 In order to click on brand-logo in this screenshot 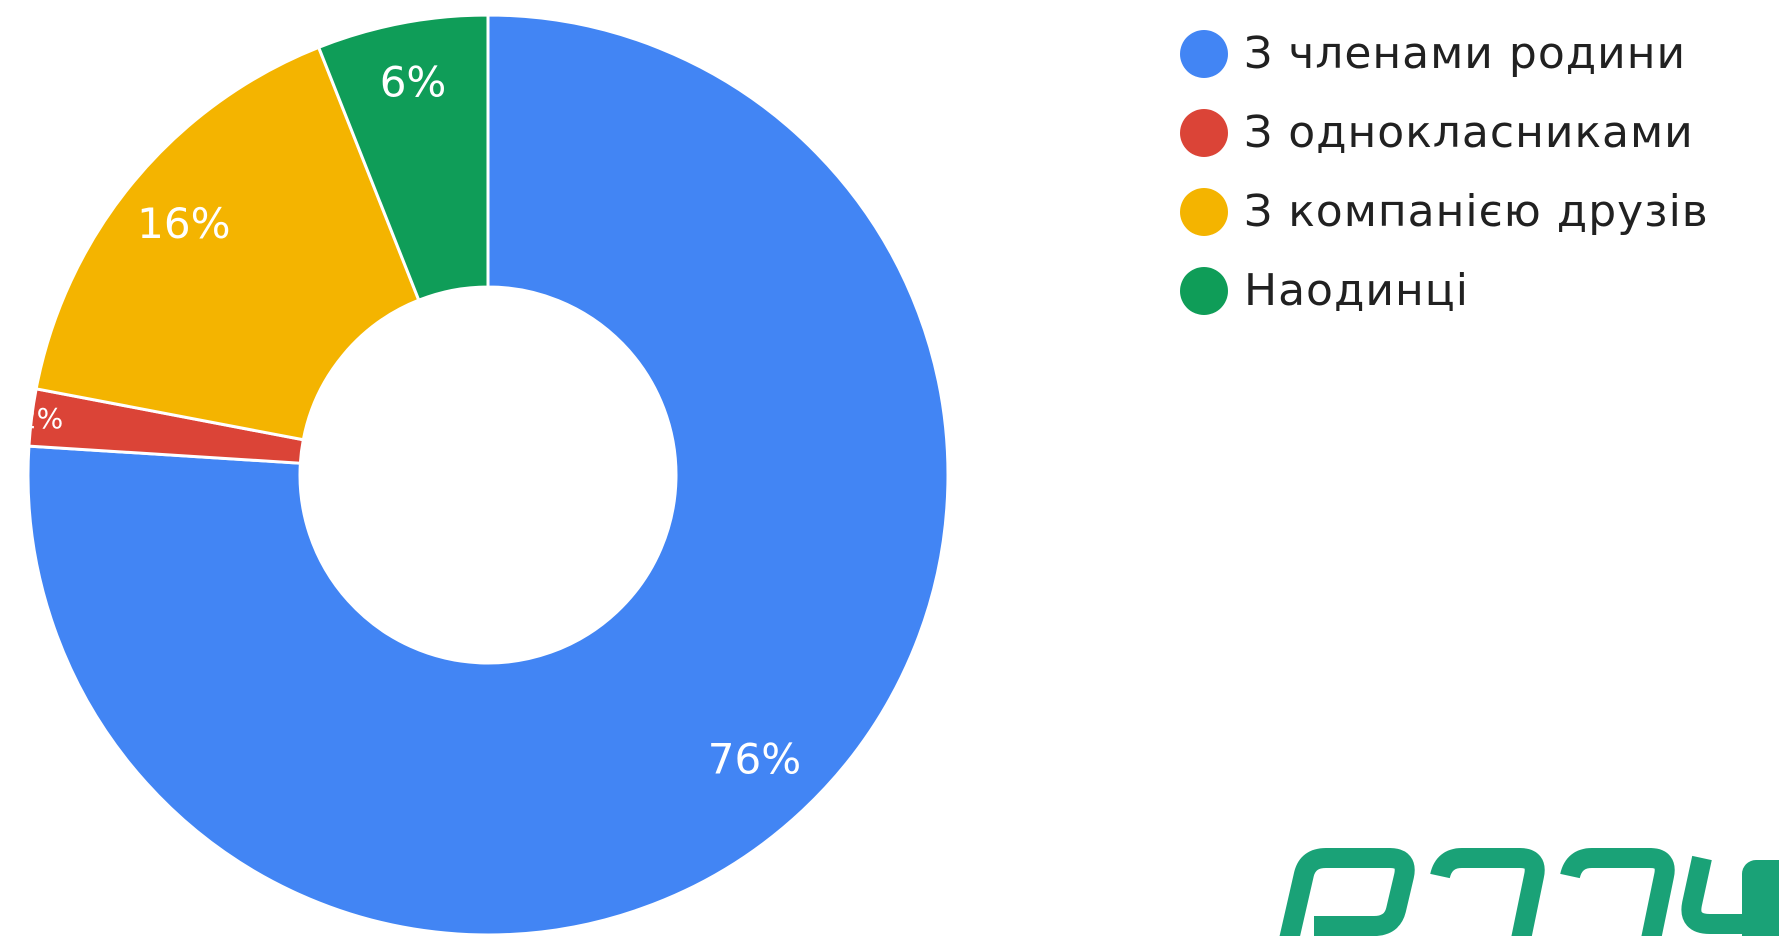, I will do `click(1529, 892)`.